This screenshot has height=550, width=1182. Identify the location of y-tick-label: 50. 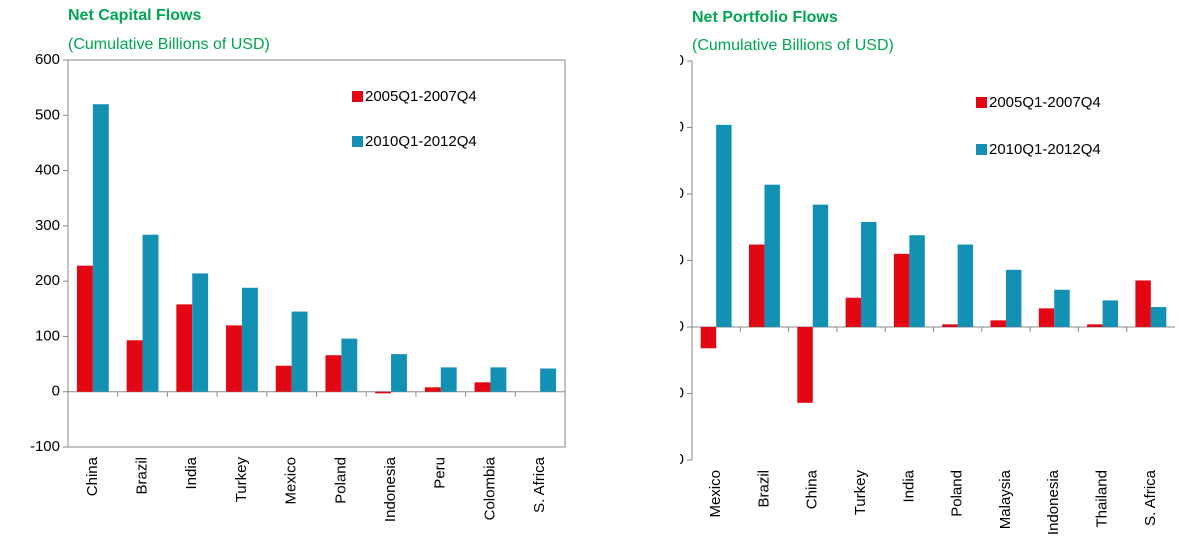
(675, 259).